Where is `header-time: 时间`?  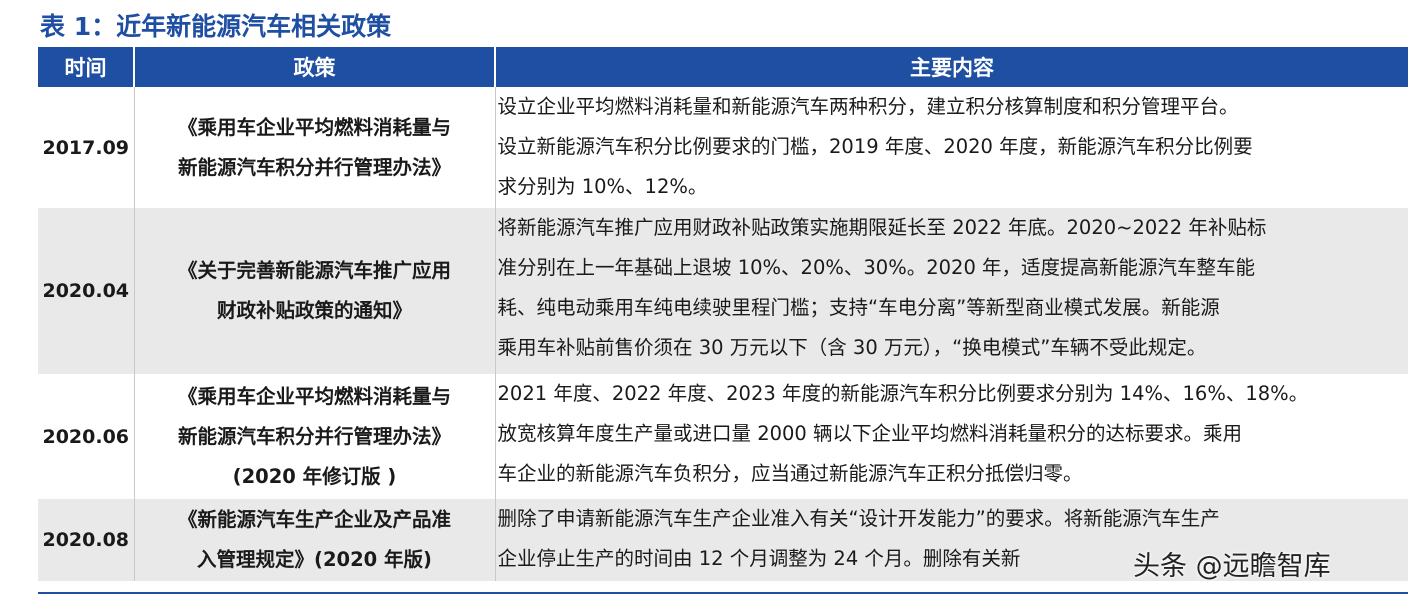
header-time: 时间 is located at coordinates (86, 67).